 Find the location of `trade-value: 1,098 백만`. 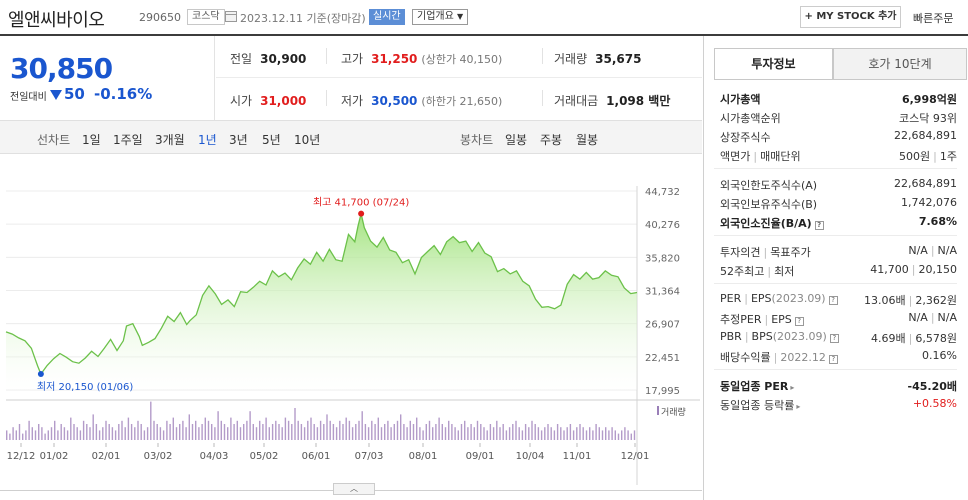

trade-value: 1,098 백만 is located at coordinates (638, 101).